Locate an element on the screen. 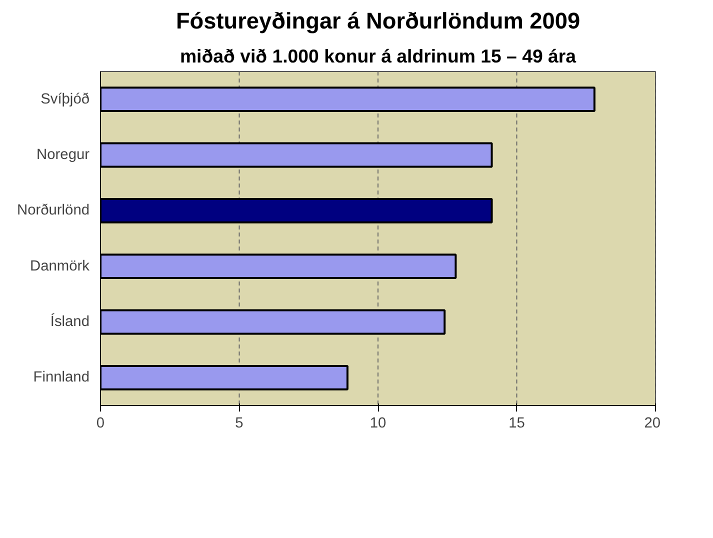  y-tick-label: Finnland is located at coordinates (61, 378).